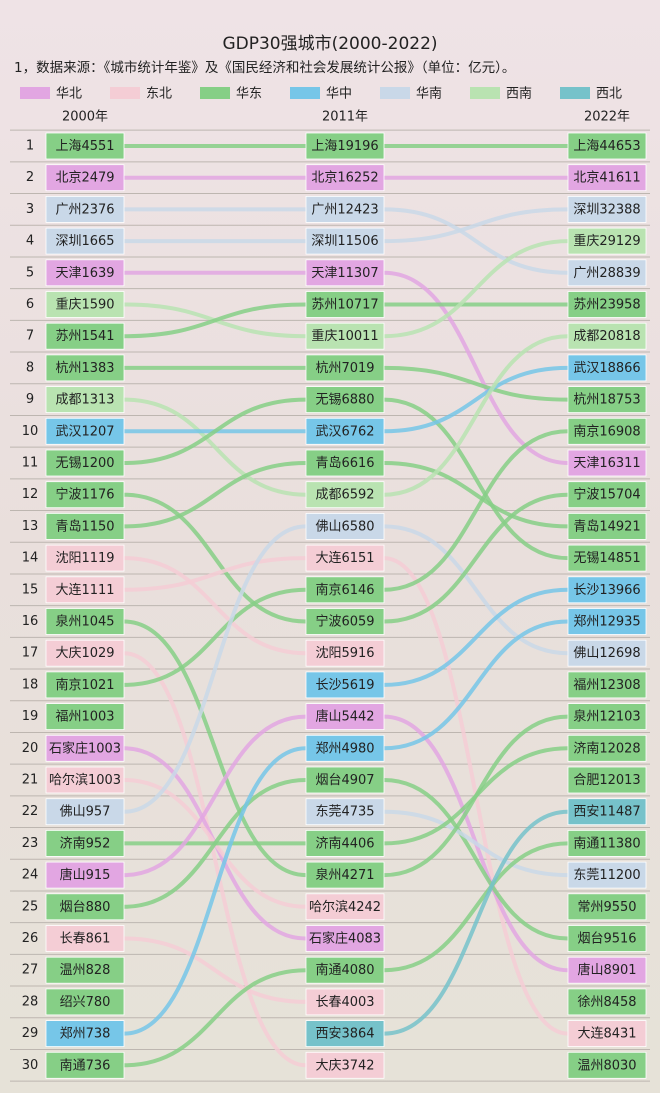 The height and width of the screenshot is (1093, 660). I want to click on city-label: 绍兴780, so click(85, 1001).